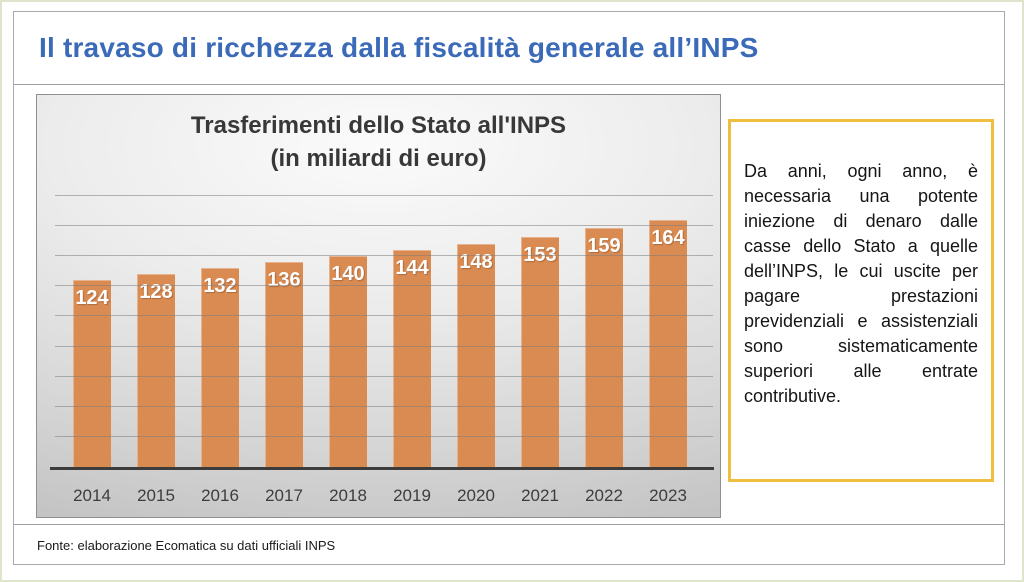  I want to click on x-axis-labels: 2014 2015 2016 2017 2018 2019 2020 2021 2022 2023, so click(380, 496).